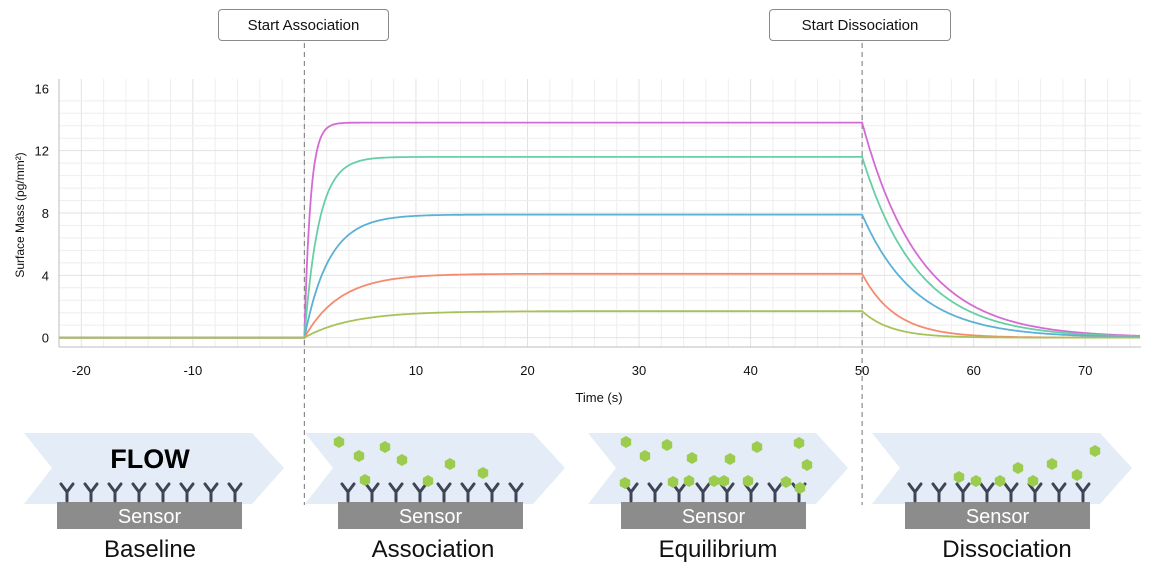  Describe the element at coordinates (416, 370) in the screenshot. I see `x-tick-label: 10` at that location.